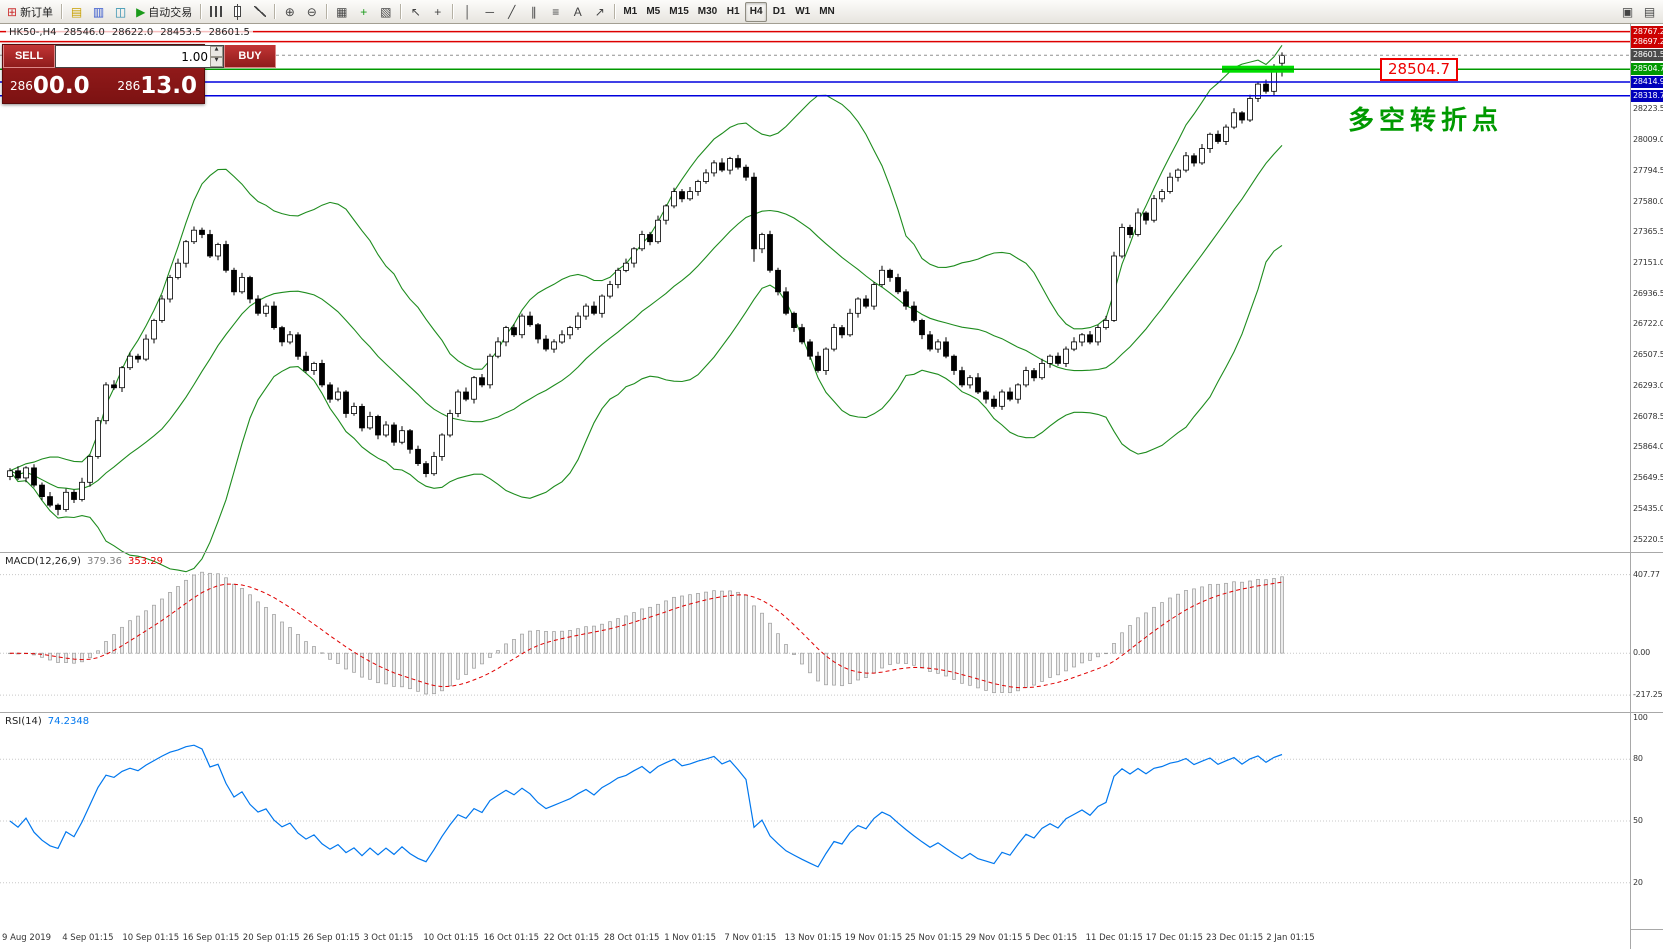  I want to click on timeframe-mn-button: MN, so click(827, 12).